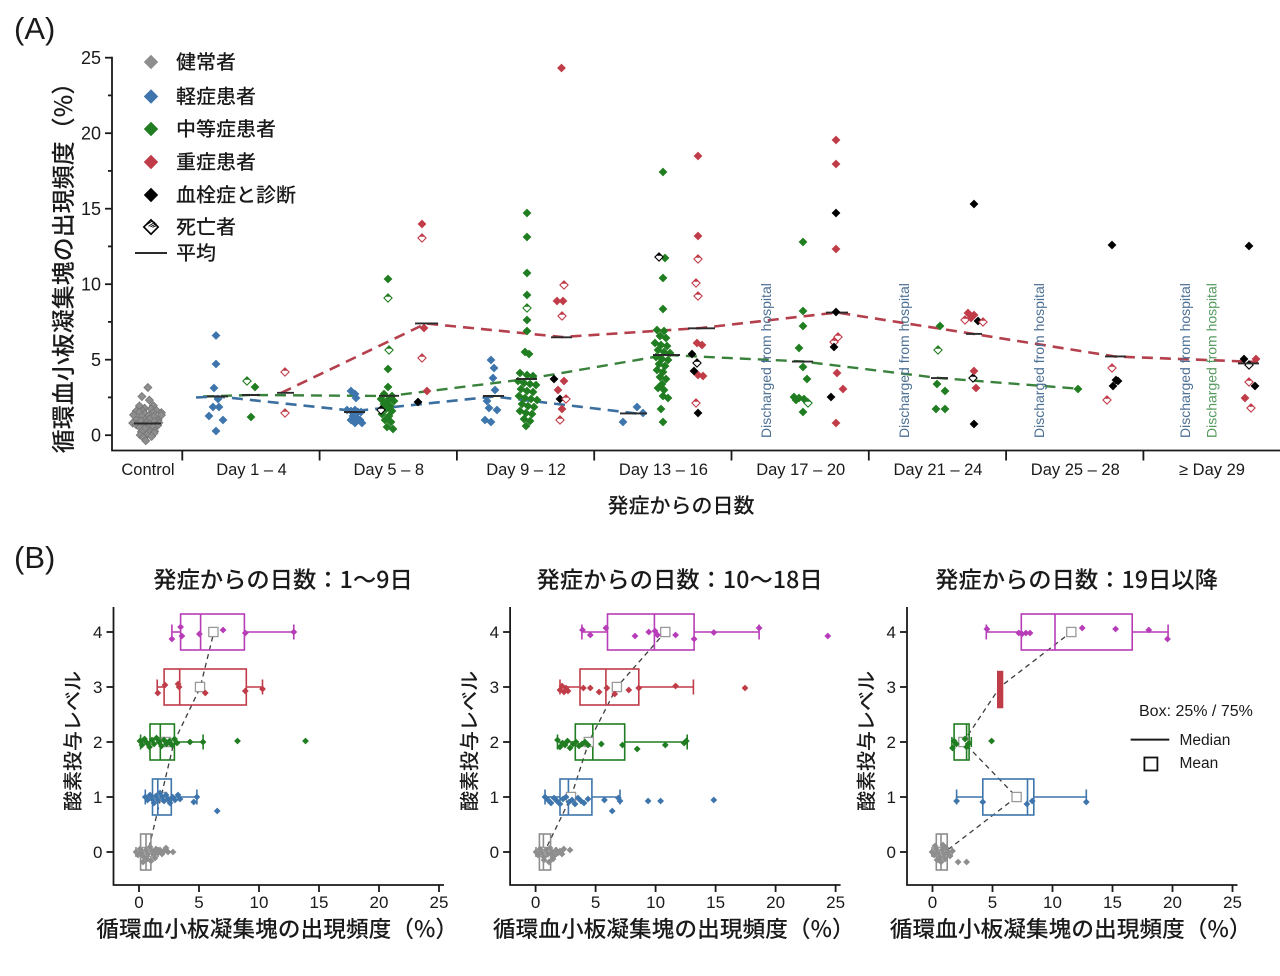 The image size is (1280, 976). I want to click on svg-text: Day 21 – 24, so click(938, 470).